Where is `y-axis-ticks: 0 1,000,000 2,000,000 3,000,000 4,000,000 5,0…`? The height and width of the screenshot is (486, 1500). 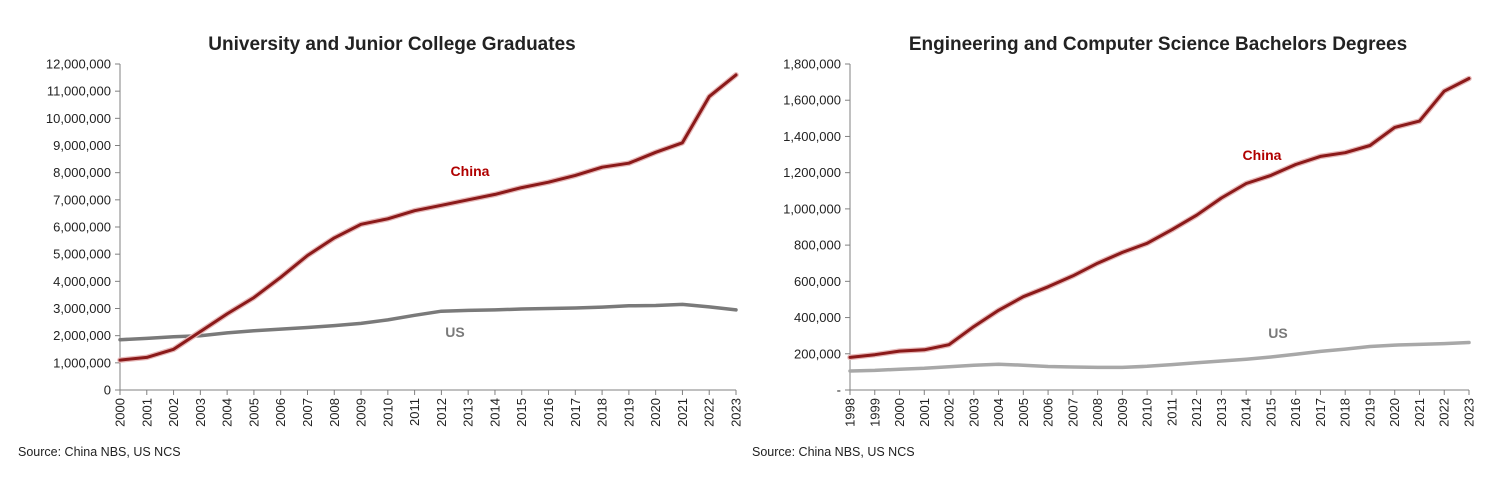 y-axis-ticks: 0 1,000,000 2,000,000 3,000,000 4,000,000 5,0… is located at coordinates (83, 227).